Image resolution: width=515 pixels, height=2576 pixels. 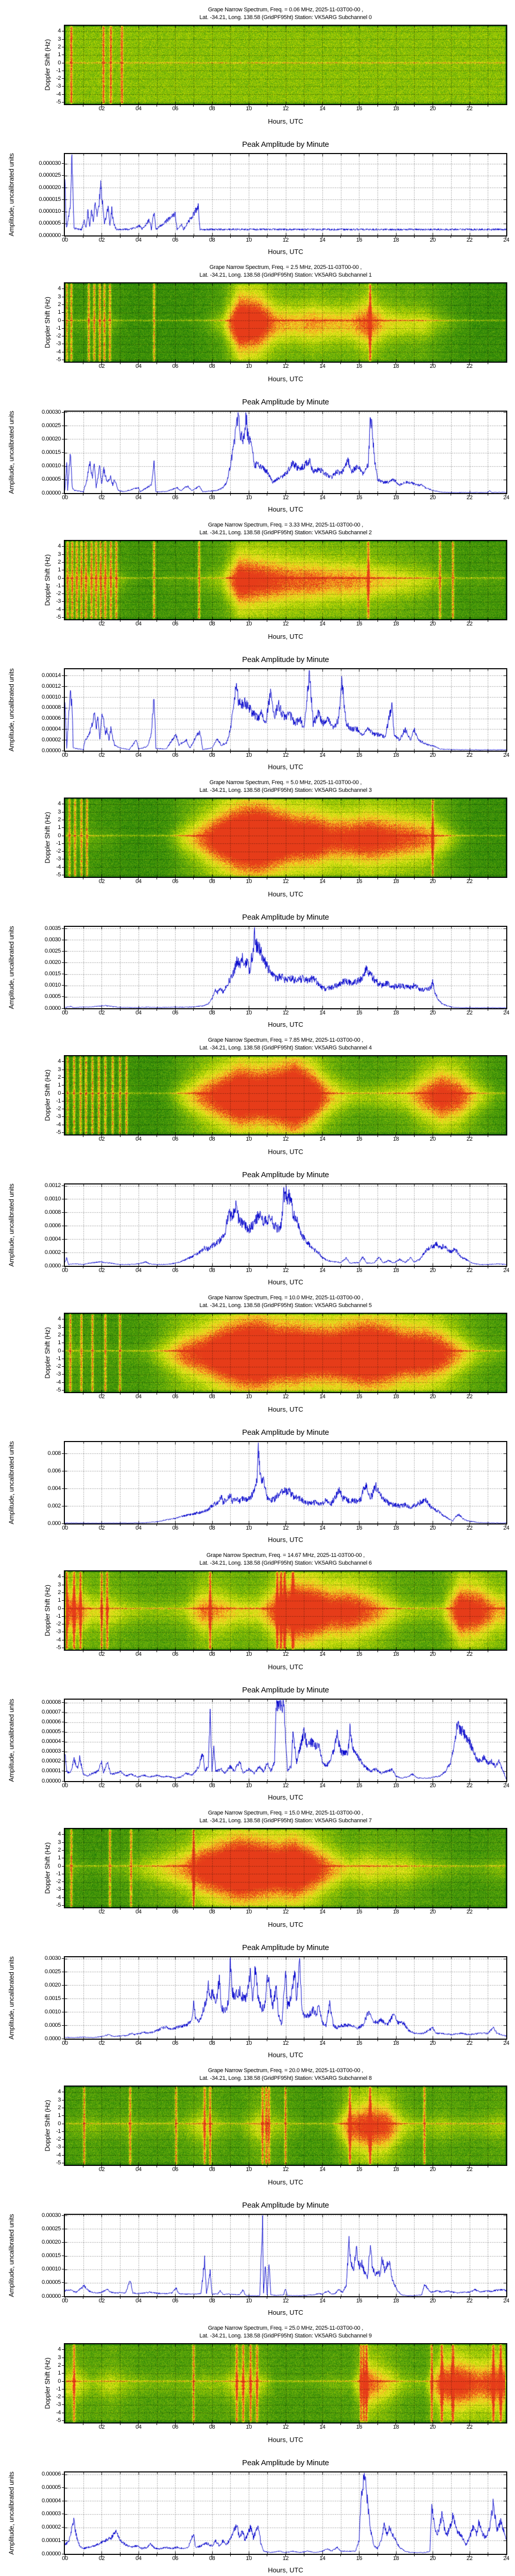 What do you see at coordinates (285, 1482) in the screenshot?
I see `amplitude-axes` at bounding box center [285, 1482].